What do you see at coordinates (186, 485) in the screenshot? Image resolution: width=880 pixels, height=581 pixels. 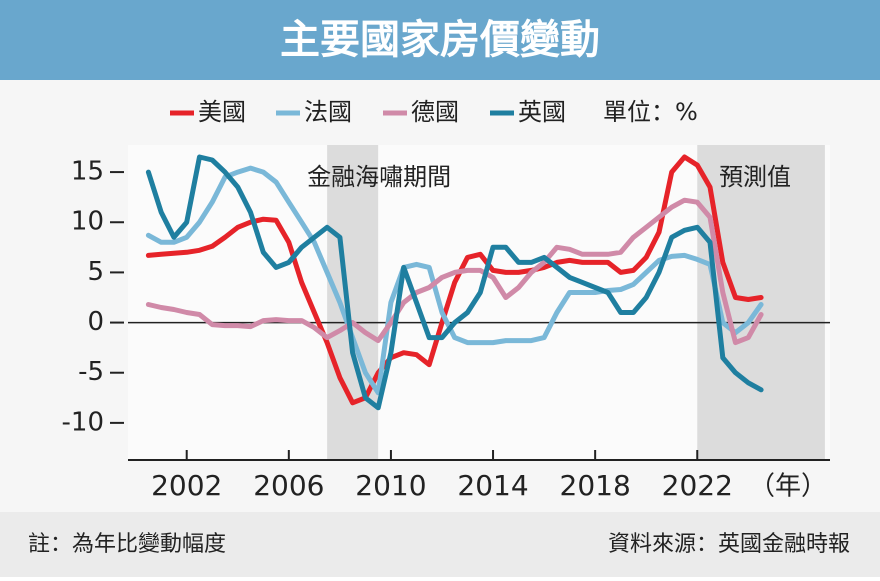 I see `x-tick-label: 2002` at bounding box center [186, 485].